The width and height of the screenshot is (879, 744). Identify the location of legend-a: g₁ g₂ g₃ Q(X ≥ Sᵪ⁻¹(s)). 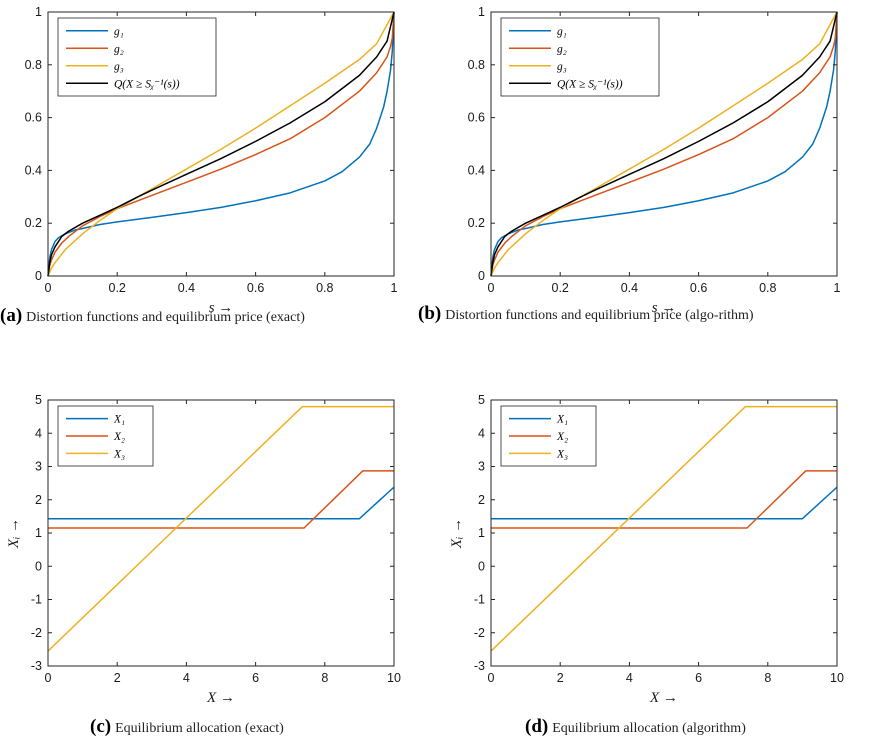
(137, 57).